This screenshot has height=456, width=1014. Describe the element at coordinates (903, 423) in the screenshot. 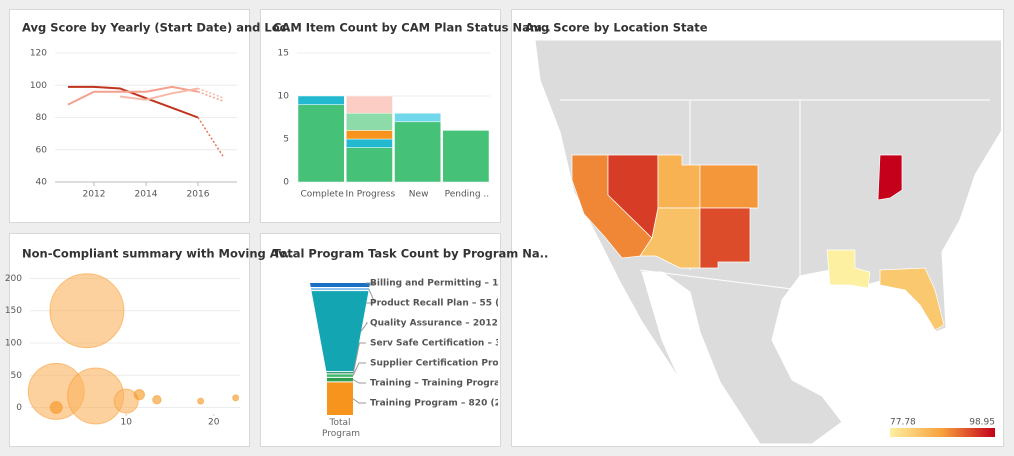

I see `legend-label: 77.78` at that location.